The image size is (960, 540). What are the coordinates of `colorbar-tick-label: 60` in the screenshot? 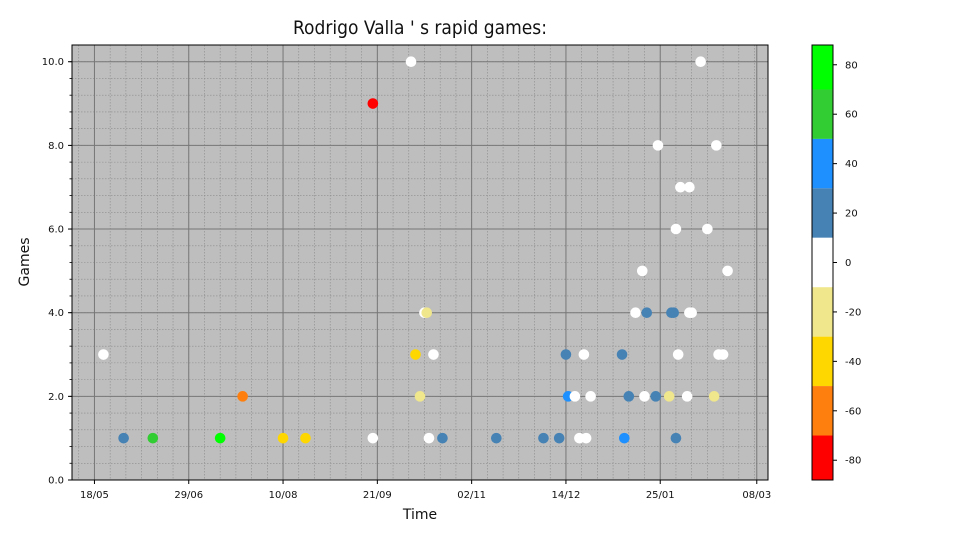 It's located at (851, 115).